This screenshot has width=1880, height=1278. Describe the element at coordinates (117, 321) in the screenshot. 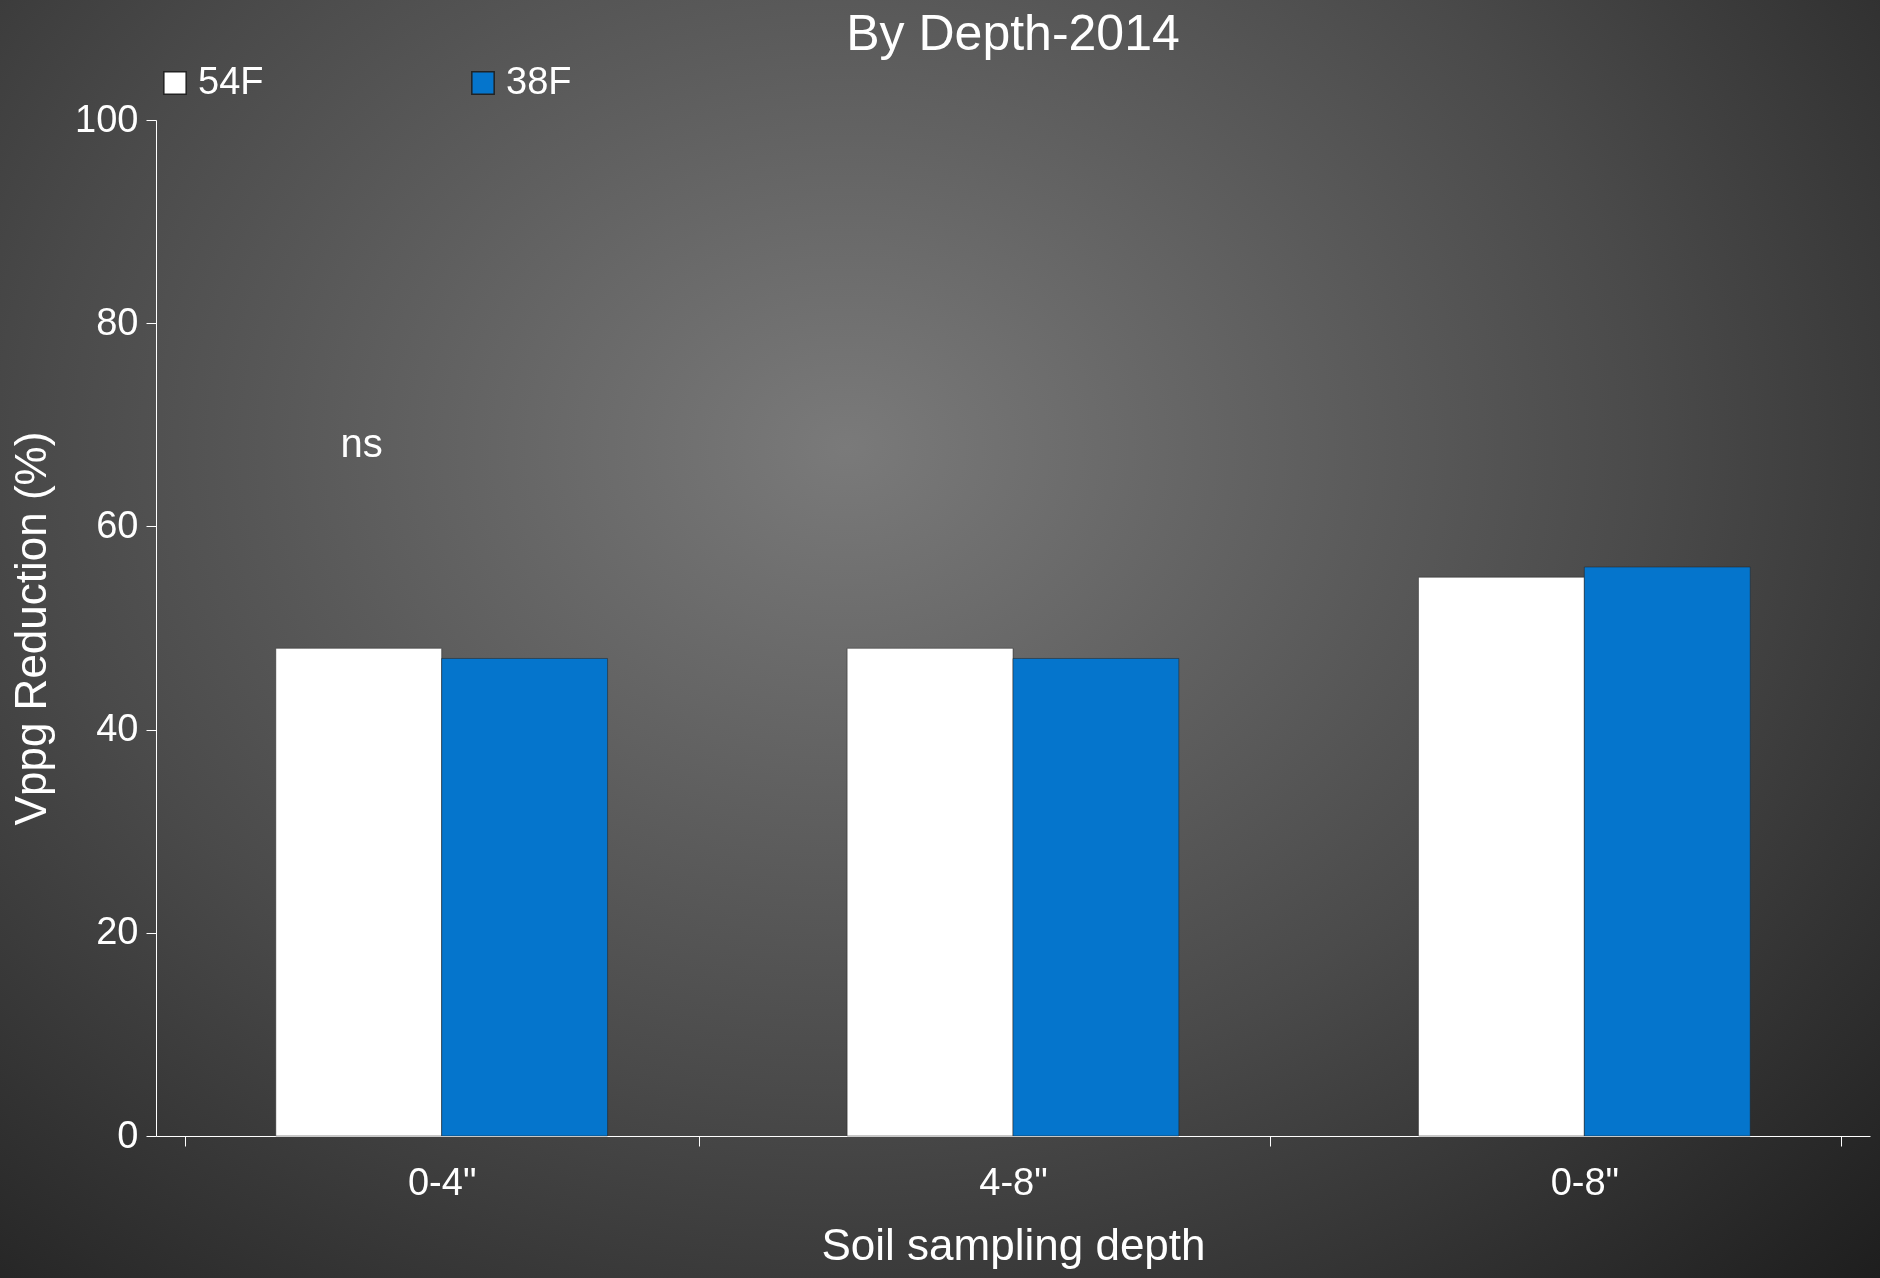

I see `y-tick-label: 80` at that location.